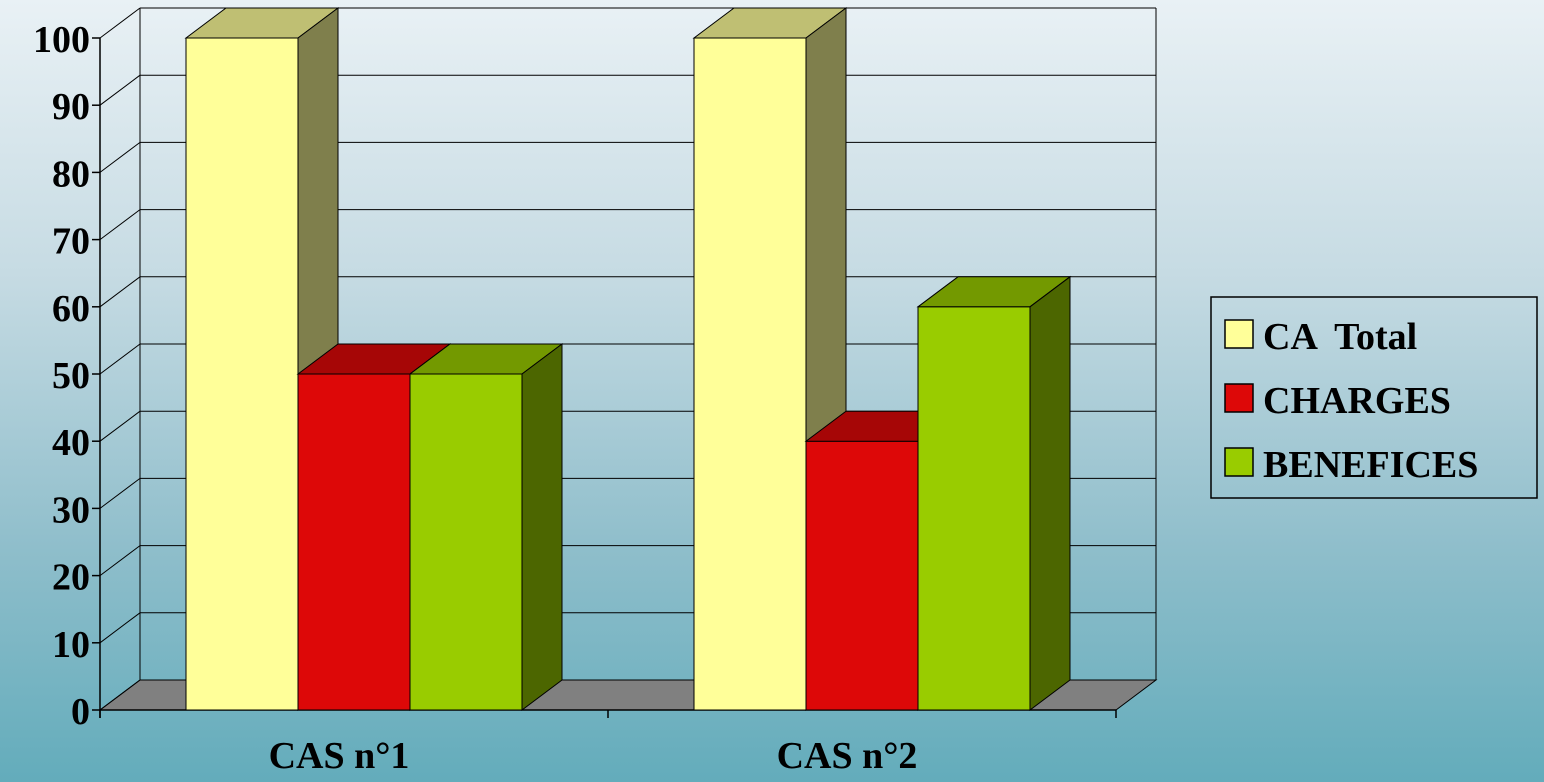 The image size is (1544, 782). I want to click on y-tick-label: 20, so click(71, 578).